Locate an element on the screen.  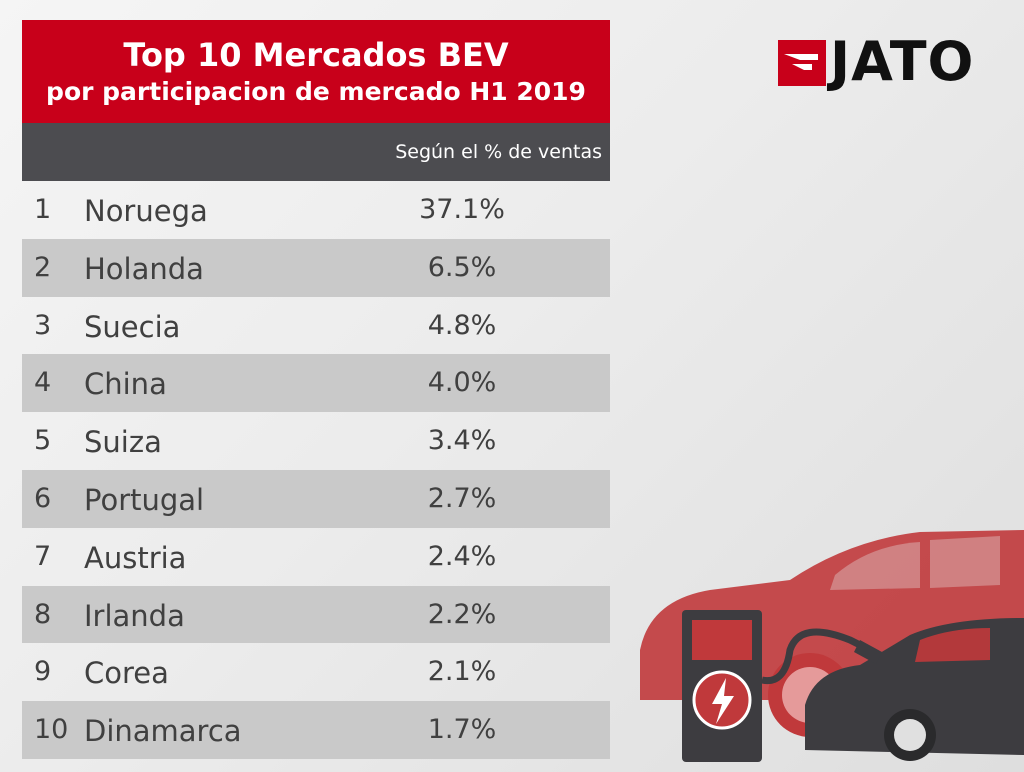
table-row: 2 Holanda 6.5% is located at coordinates (316, 267).